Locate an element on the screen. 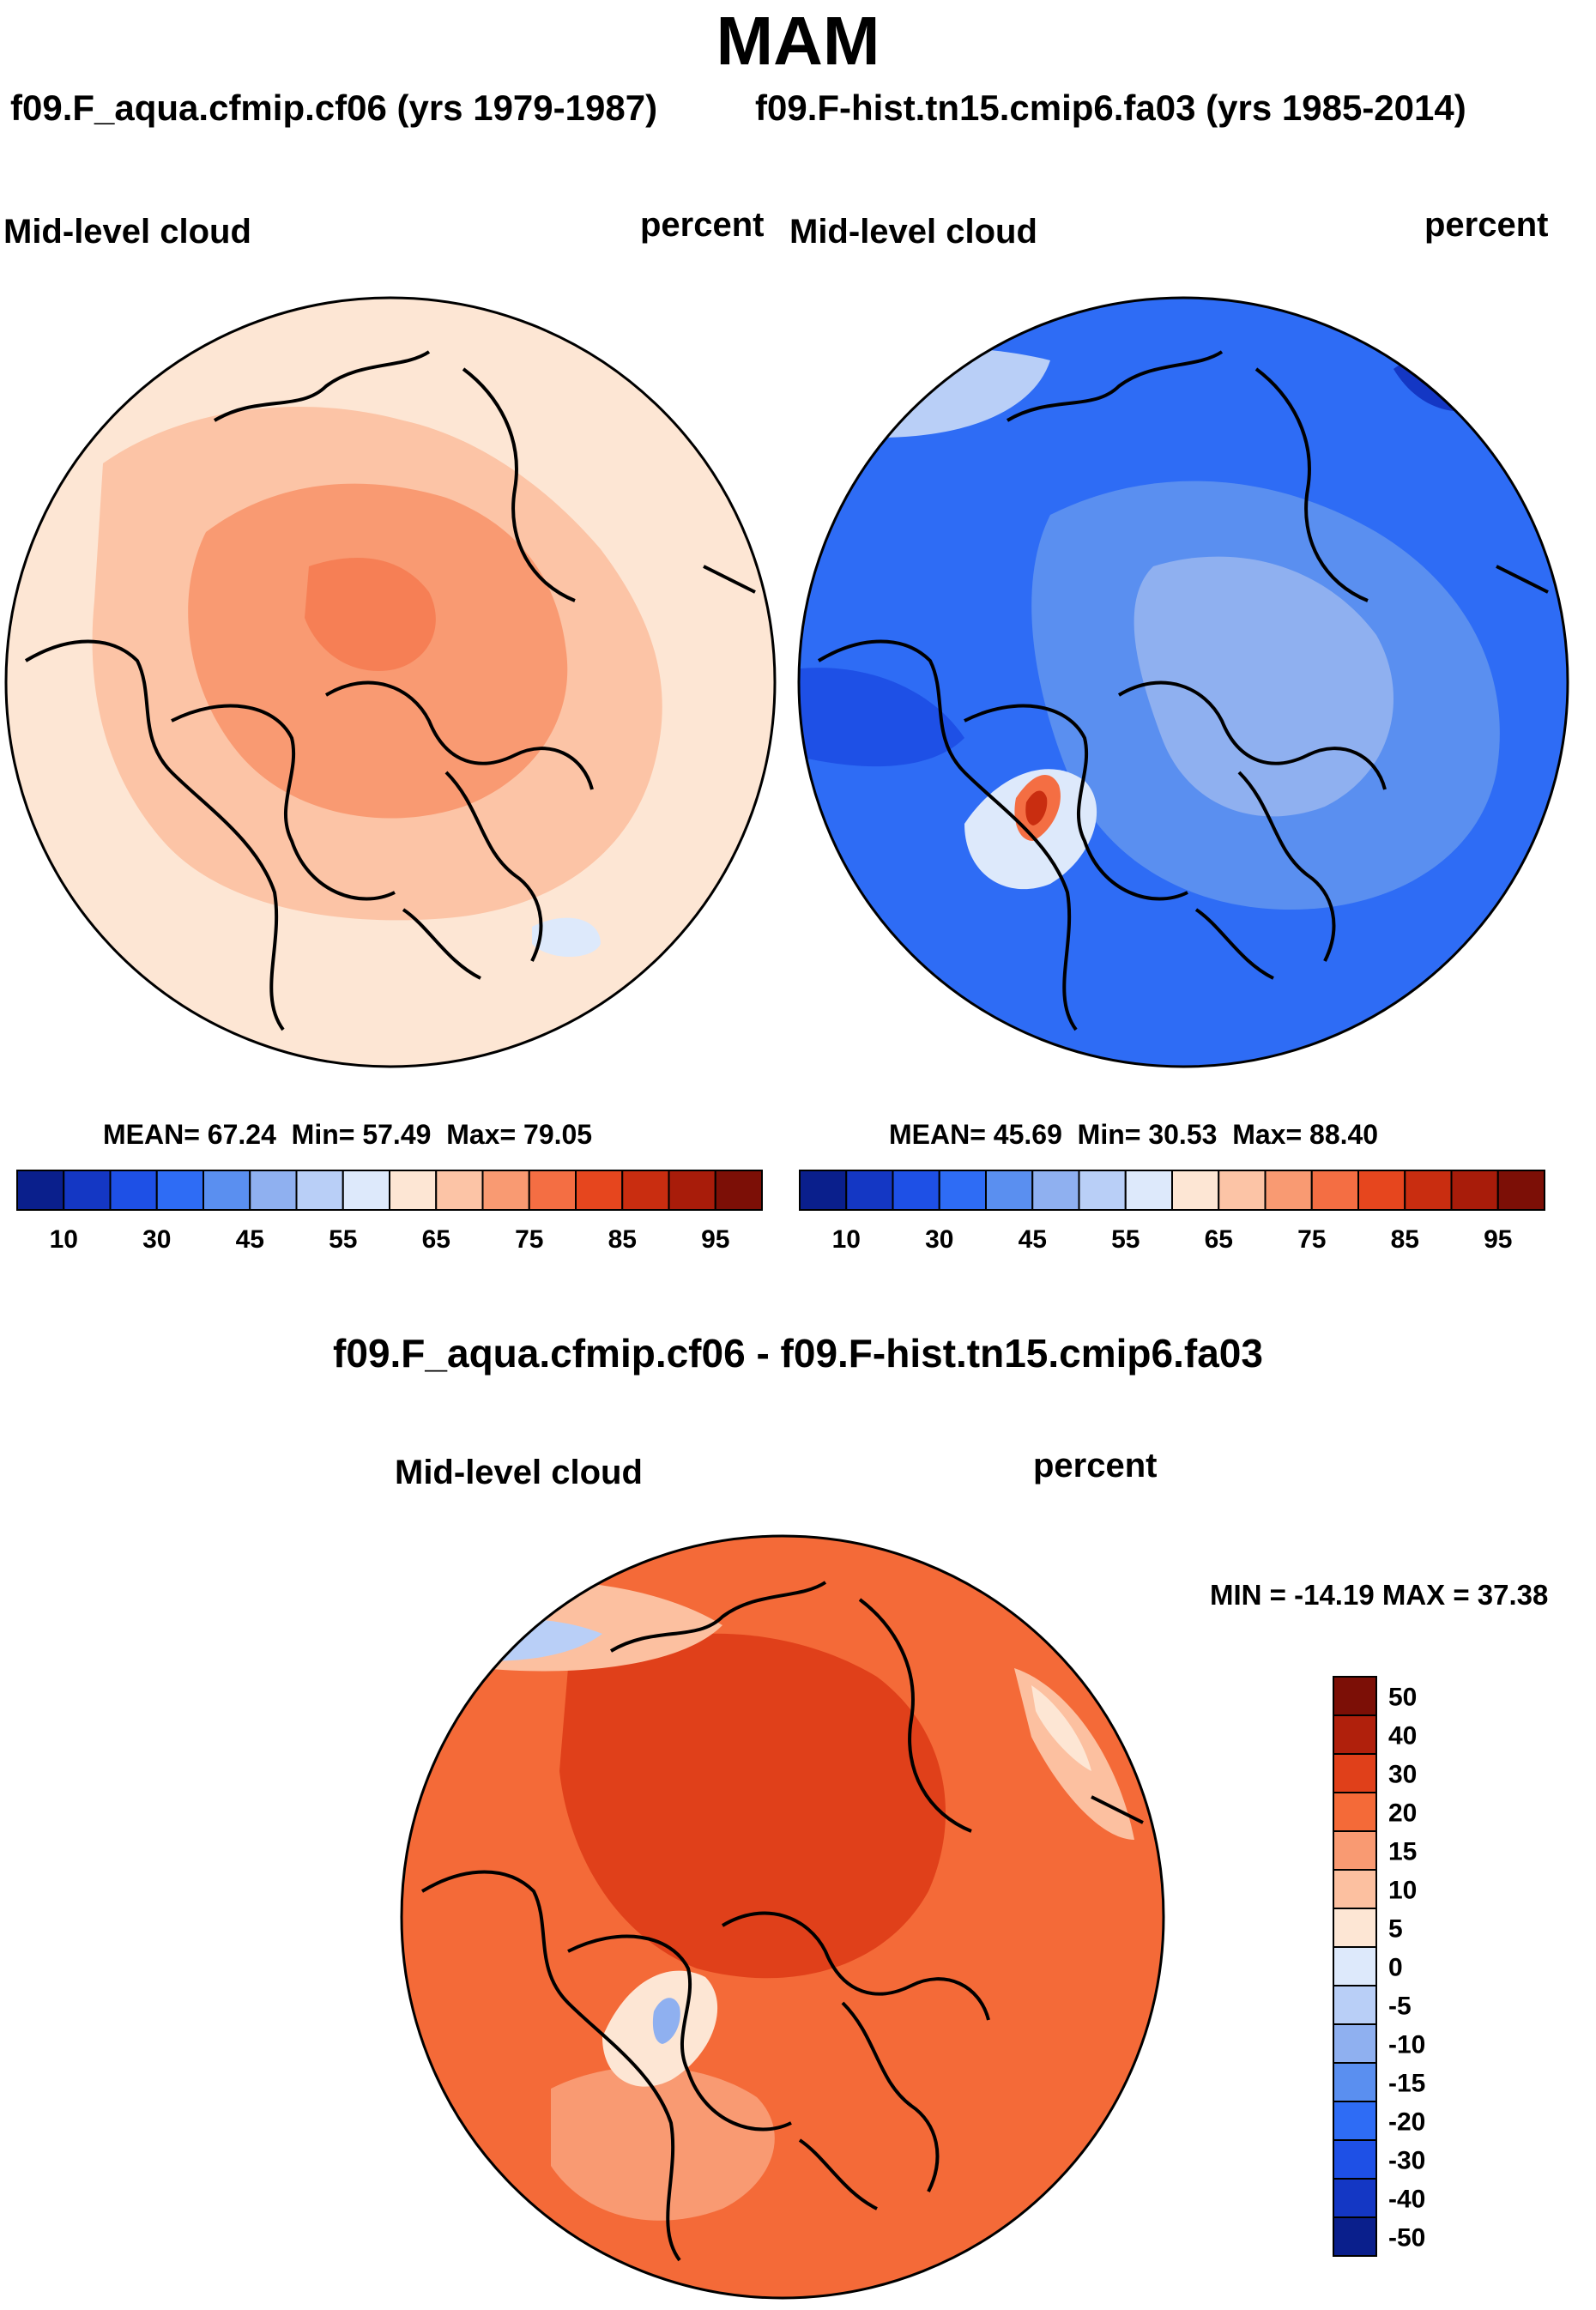  left-mean-label: MEAN= is located at coordinates (151, 1134).